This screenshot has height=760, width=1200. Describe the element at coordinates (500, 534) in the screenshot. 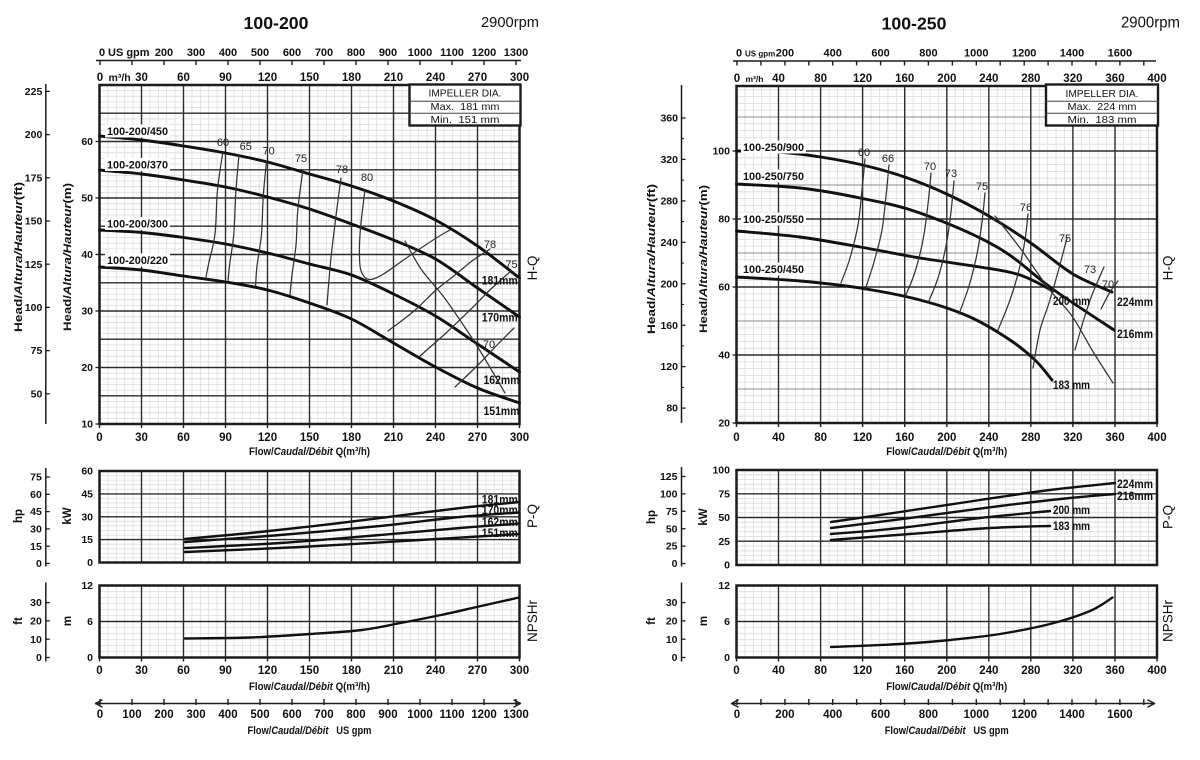

I see `svg-text: 151mm` at that location.